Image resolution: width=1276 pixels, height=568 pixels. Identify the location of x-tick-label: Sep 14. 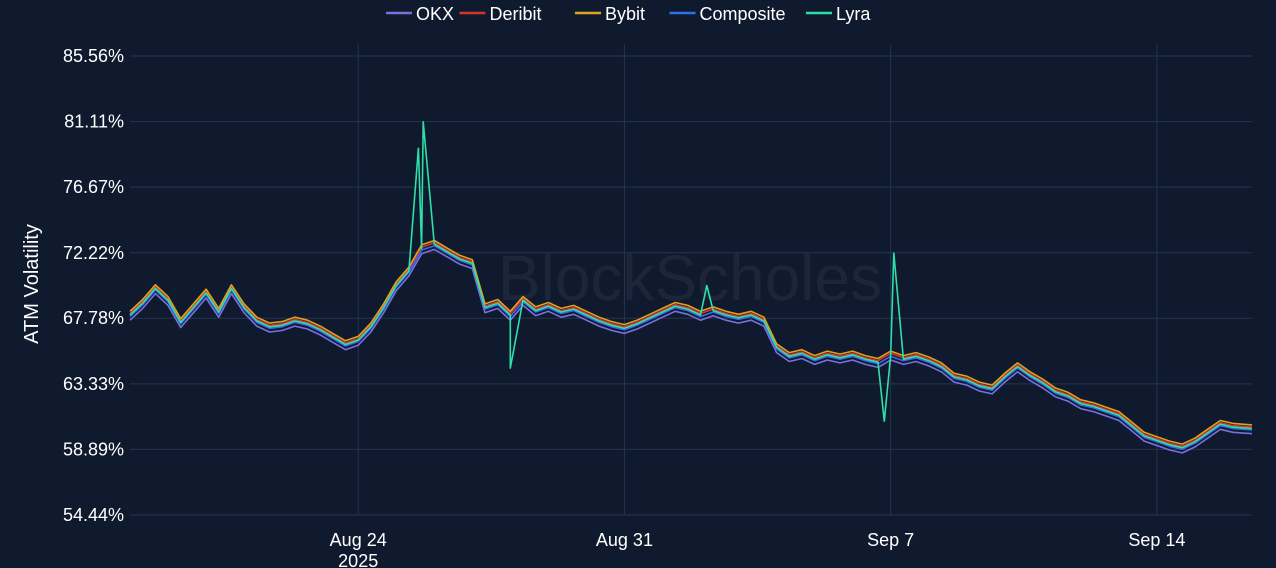
(1156, 540).